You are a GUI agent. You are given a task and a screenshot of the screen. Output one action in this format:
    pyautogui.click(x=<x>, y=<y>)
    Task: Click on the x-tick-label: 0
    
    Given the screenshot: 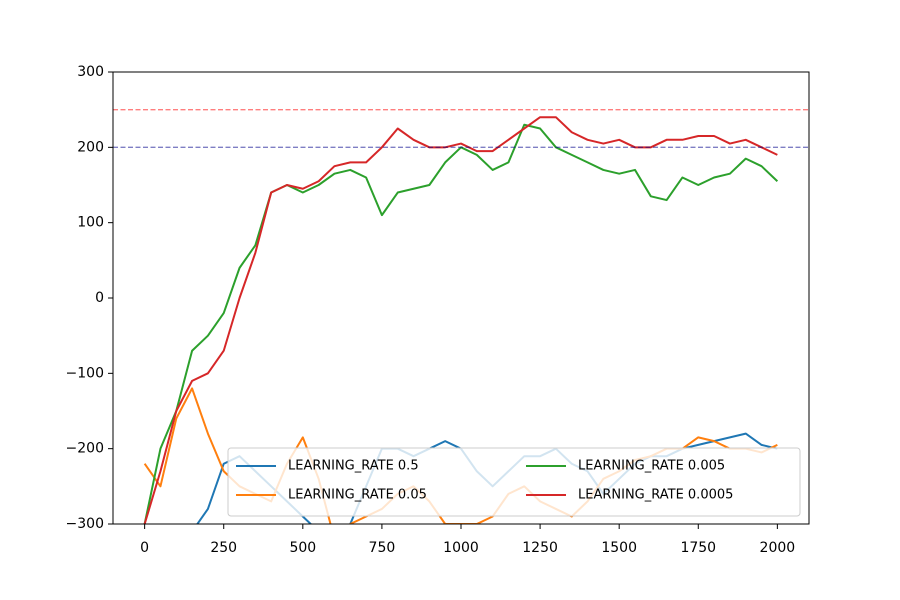 What is the action you would take?
    pyautogui.click(x=144, y=548)
    